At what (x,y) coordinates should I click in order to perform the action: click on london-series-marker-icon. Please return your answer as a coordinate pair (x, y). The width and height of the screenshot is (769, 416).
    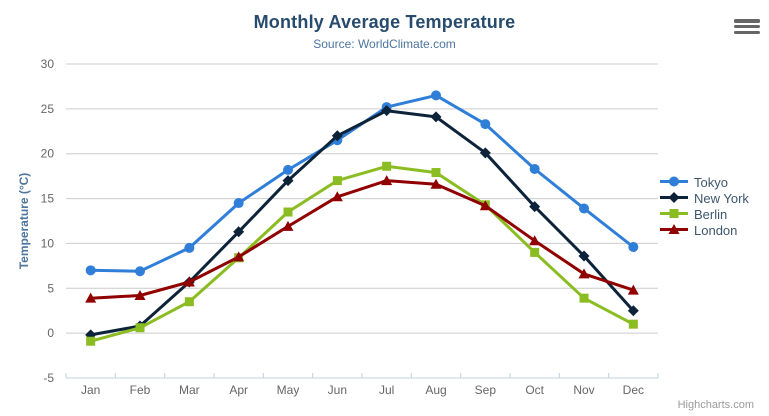
    Looking at the image, I should click on (674, 231).